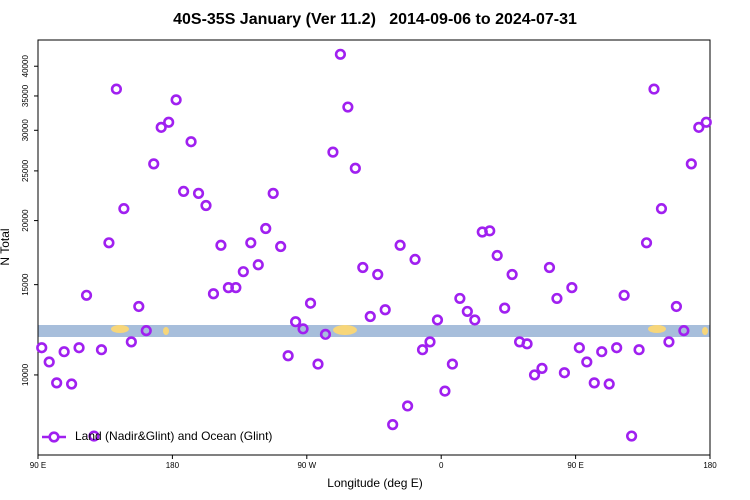  What do you see at coordinates (6, 246) in the screenshot?
I see `y-axis-label: N Total` at bounding box center [6, 246].